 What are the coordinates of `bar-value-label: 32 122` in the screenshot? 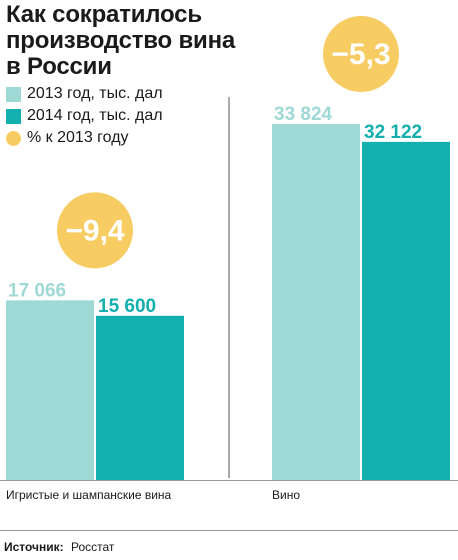 It's located at (393, 132).